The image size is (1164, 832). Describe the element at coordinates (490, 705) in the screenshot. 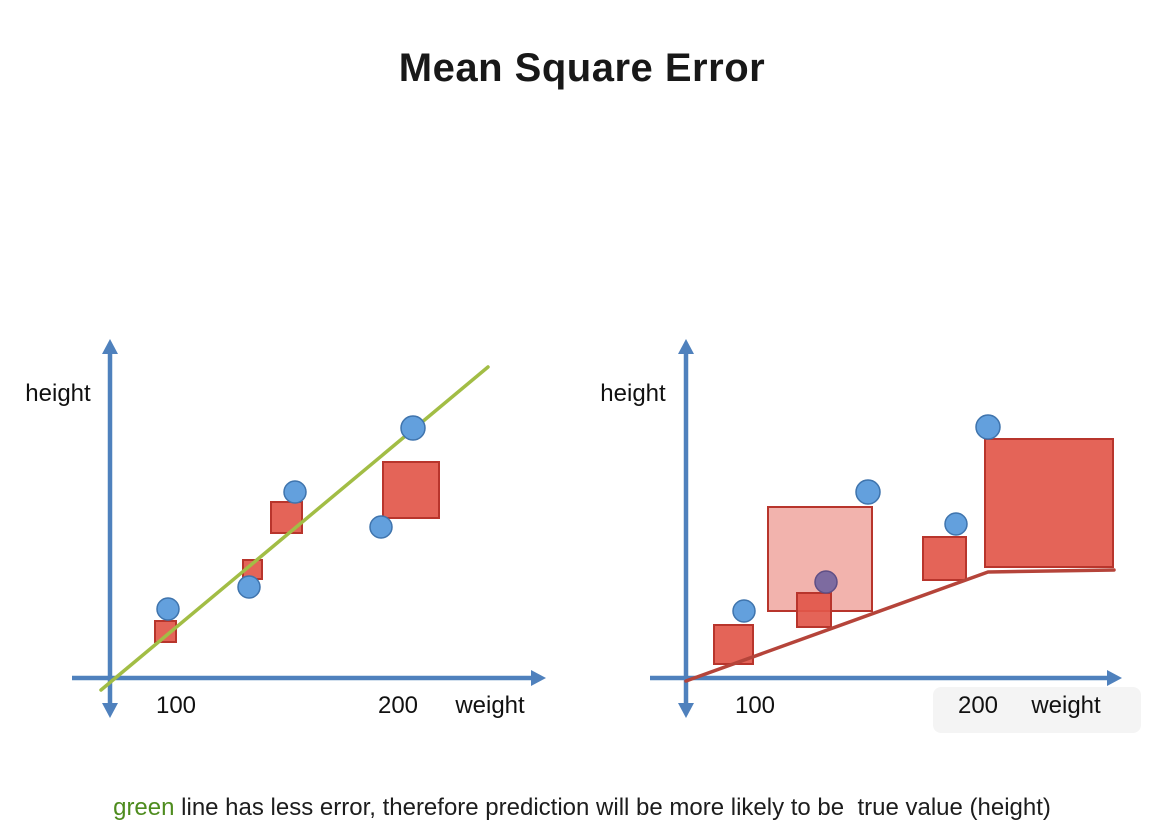

I see `x-axis-label-left: weight` at that location.